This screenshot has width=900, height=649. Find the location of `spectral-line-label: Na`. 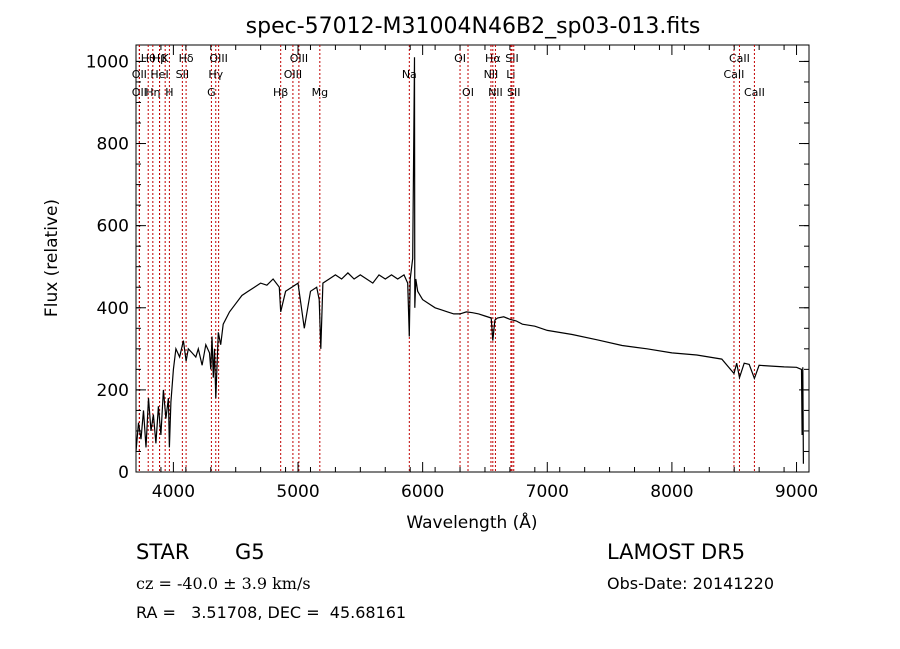

spectral-line-label: Na is located at coordinates (409, 74).